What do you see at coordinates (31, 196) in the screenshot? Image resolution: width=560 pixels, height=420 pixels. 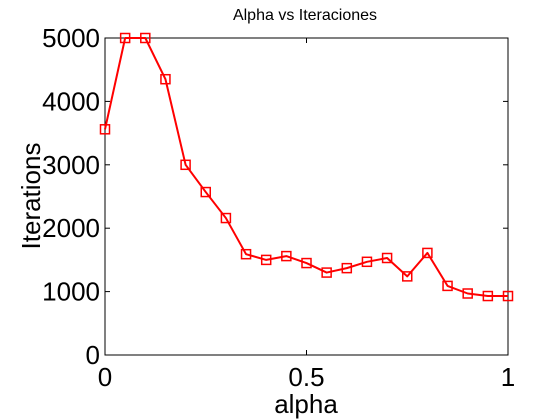 I see `y-axis-label: Iterations` at bounding box center [31, 196].